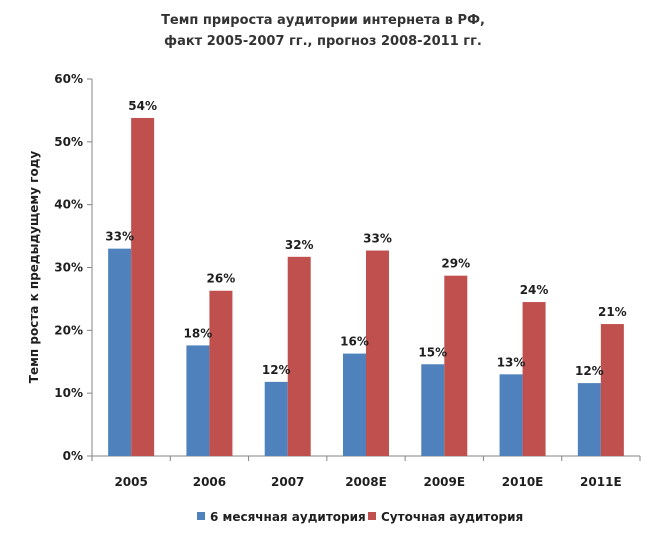 This screenshot has height=544, width=646. What do you see at coordinates (68, 268) in the screenshot?
I see `y-tick-label: 30%` at bounding box center [68, 268].